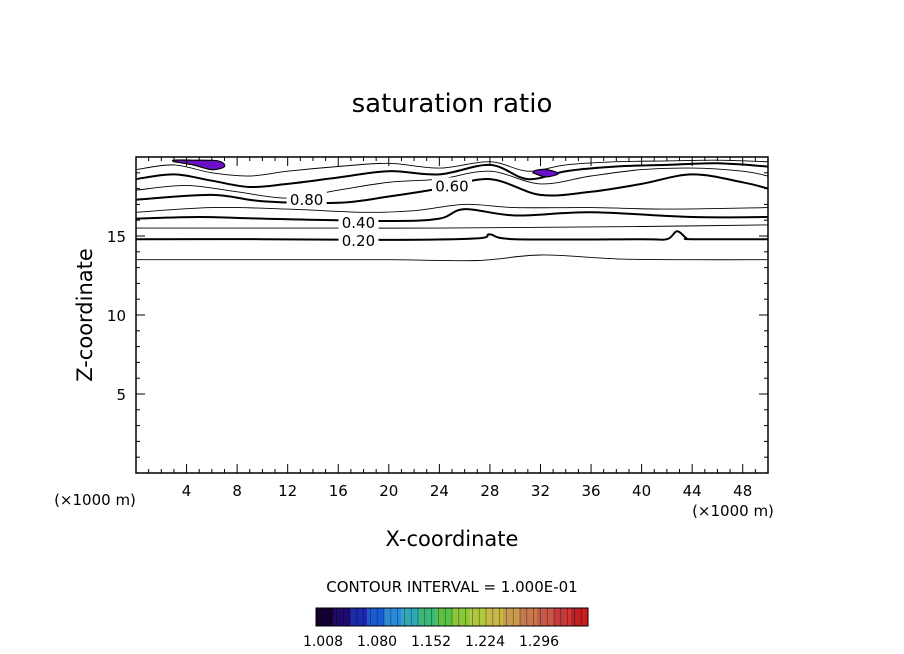 The width and height of the screenshot is (904, 654). I want to click on y-tick-label: 10, so click(116, 316).